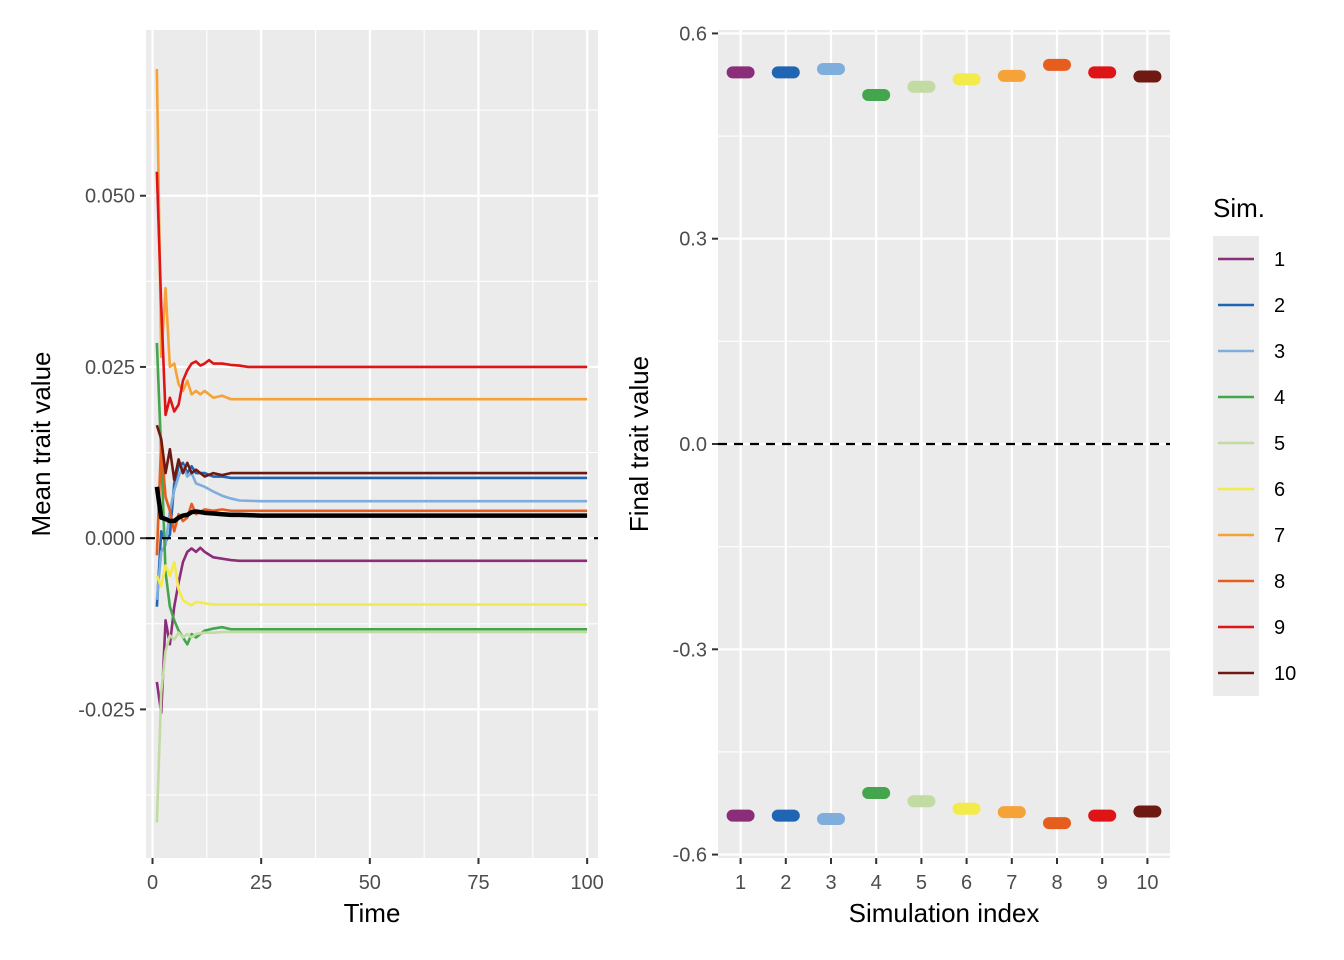 The width and height of the screenshot is (1344, 960). What do you see at coordinates (1057, 823) in the screenshot?
I see `point-sim-8-lower` at bounding box center [1057, 823].